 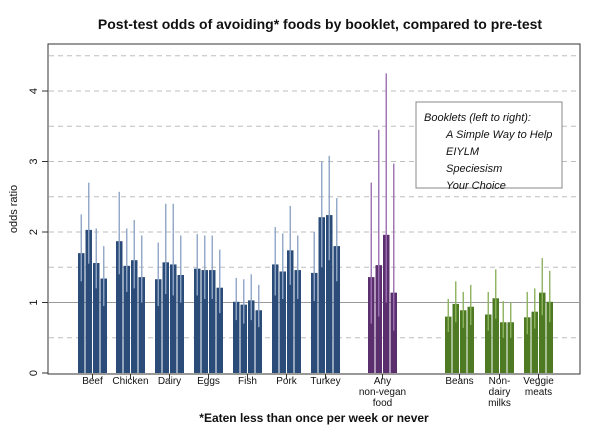 What do you see at coordinates (34, 232) in the screenshot?
I see `y-tick-label: 2` at bounding box center [34, 232].